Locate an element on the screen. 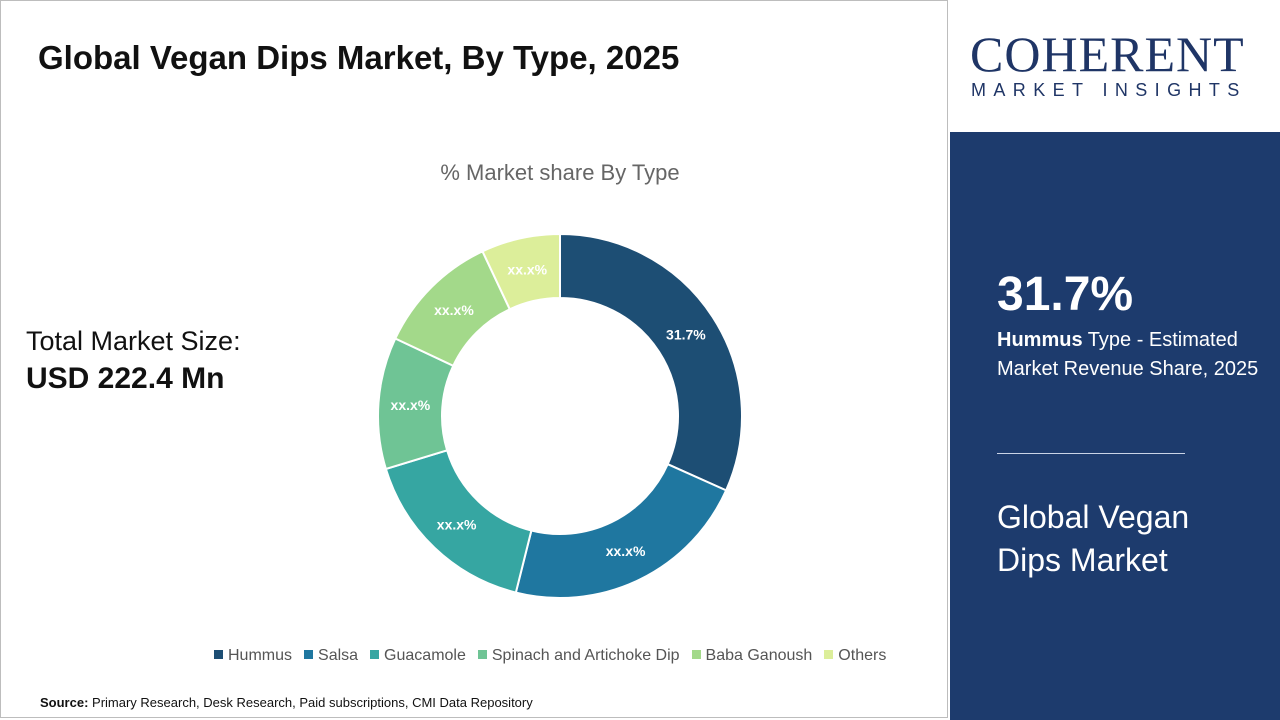  legend-label: Others is located at coordinates (862, 655).